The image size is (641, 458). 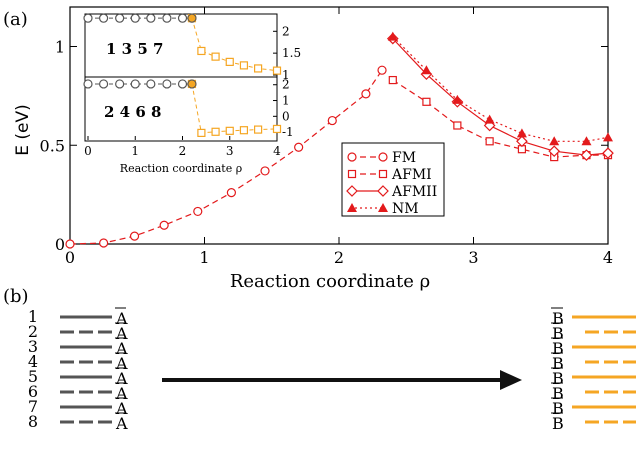 I want to click on legend-label: NM, so click(x=405, y=209).